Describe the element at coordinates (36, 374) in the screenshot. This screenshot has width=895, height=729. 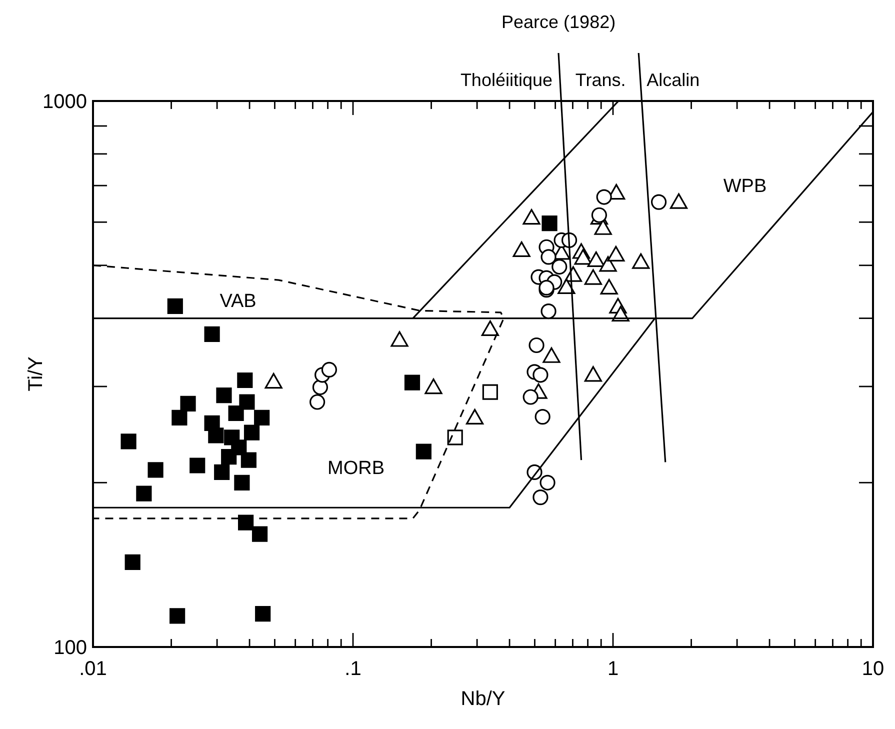
I see `y-axis-title: Ti/Y` at that location.